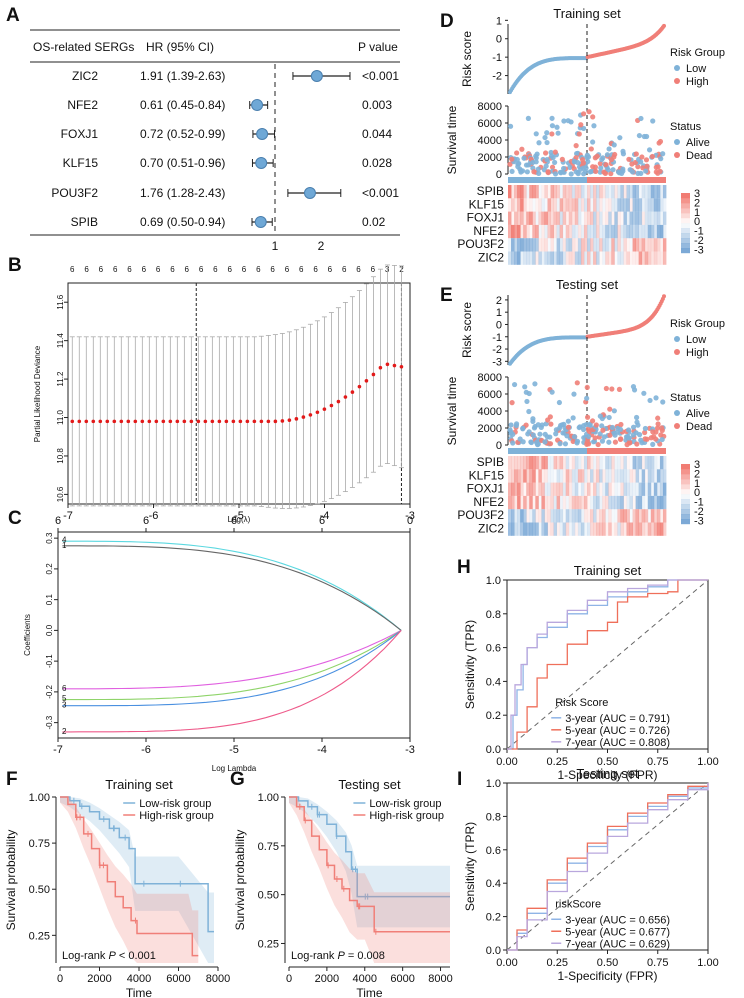 The height and width of the screenshot is (998, 744). I want to click on panel-letter-g: G, so click(237, 779).